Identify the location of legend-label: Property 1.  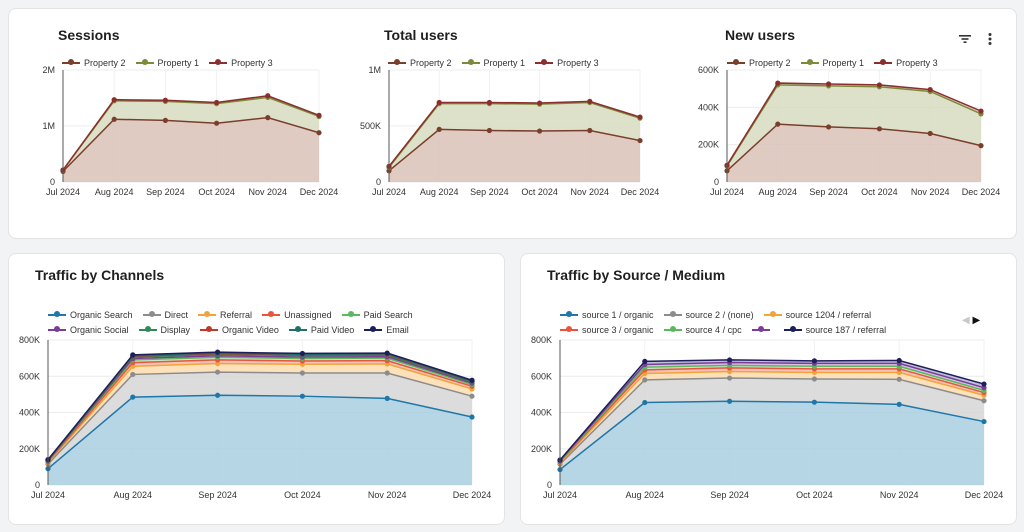
(178, 62).